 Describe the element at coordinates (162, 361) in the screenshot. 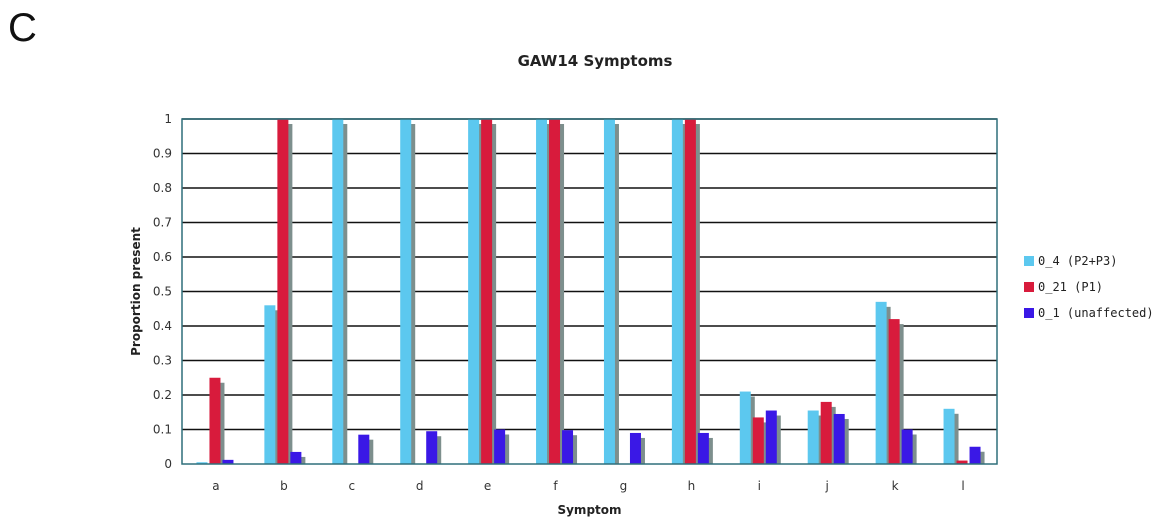

I see `y-tick-label: 0.3` at that location.